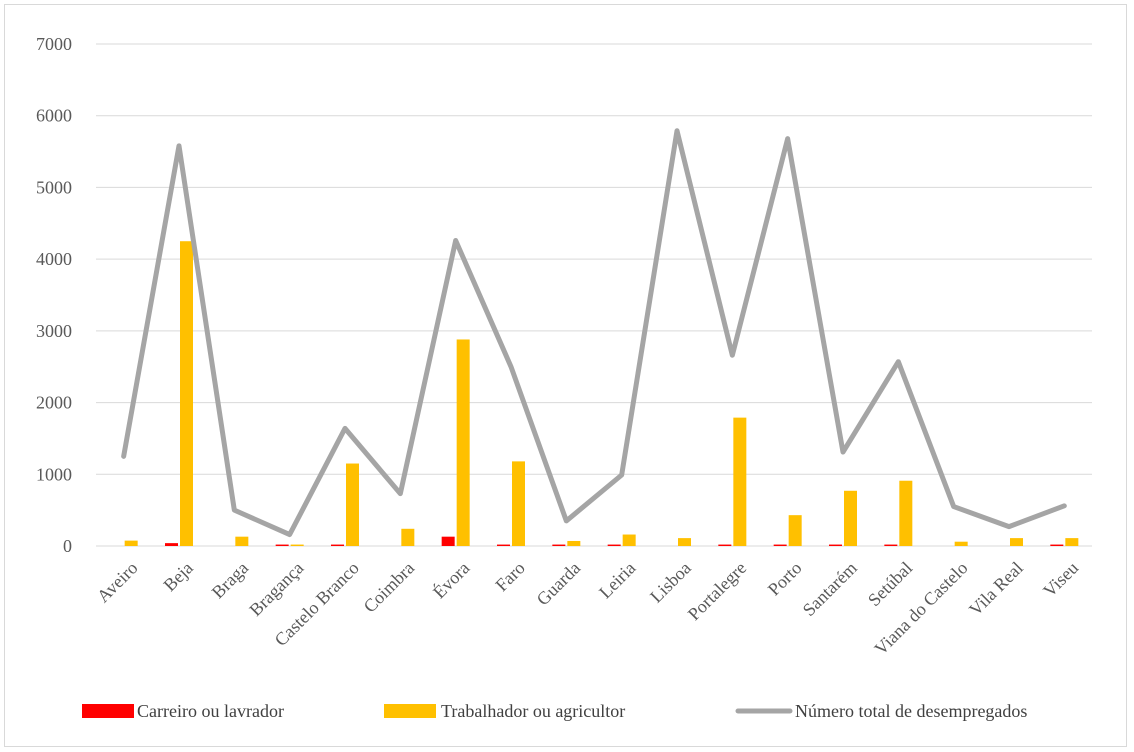  What do you see at coordinates (67, 546) in the screenshot?
I see `y-tick-label: 0` at bounding box center [67, 546].